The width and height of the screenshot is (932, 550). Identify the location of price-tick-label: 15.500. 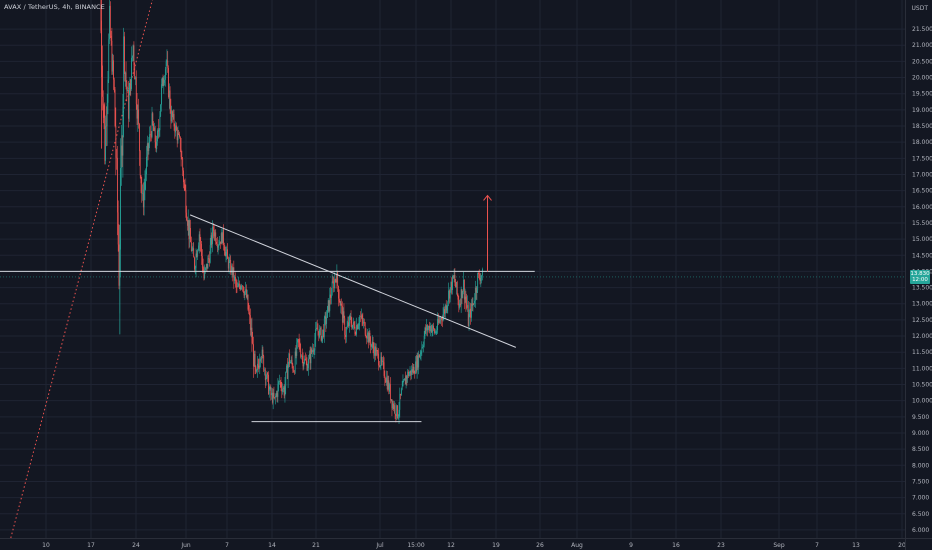
(922, 223).